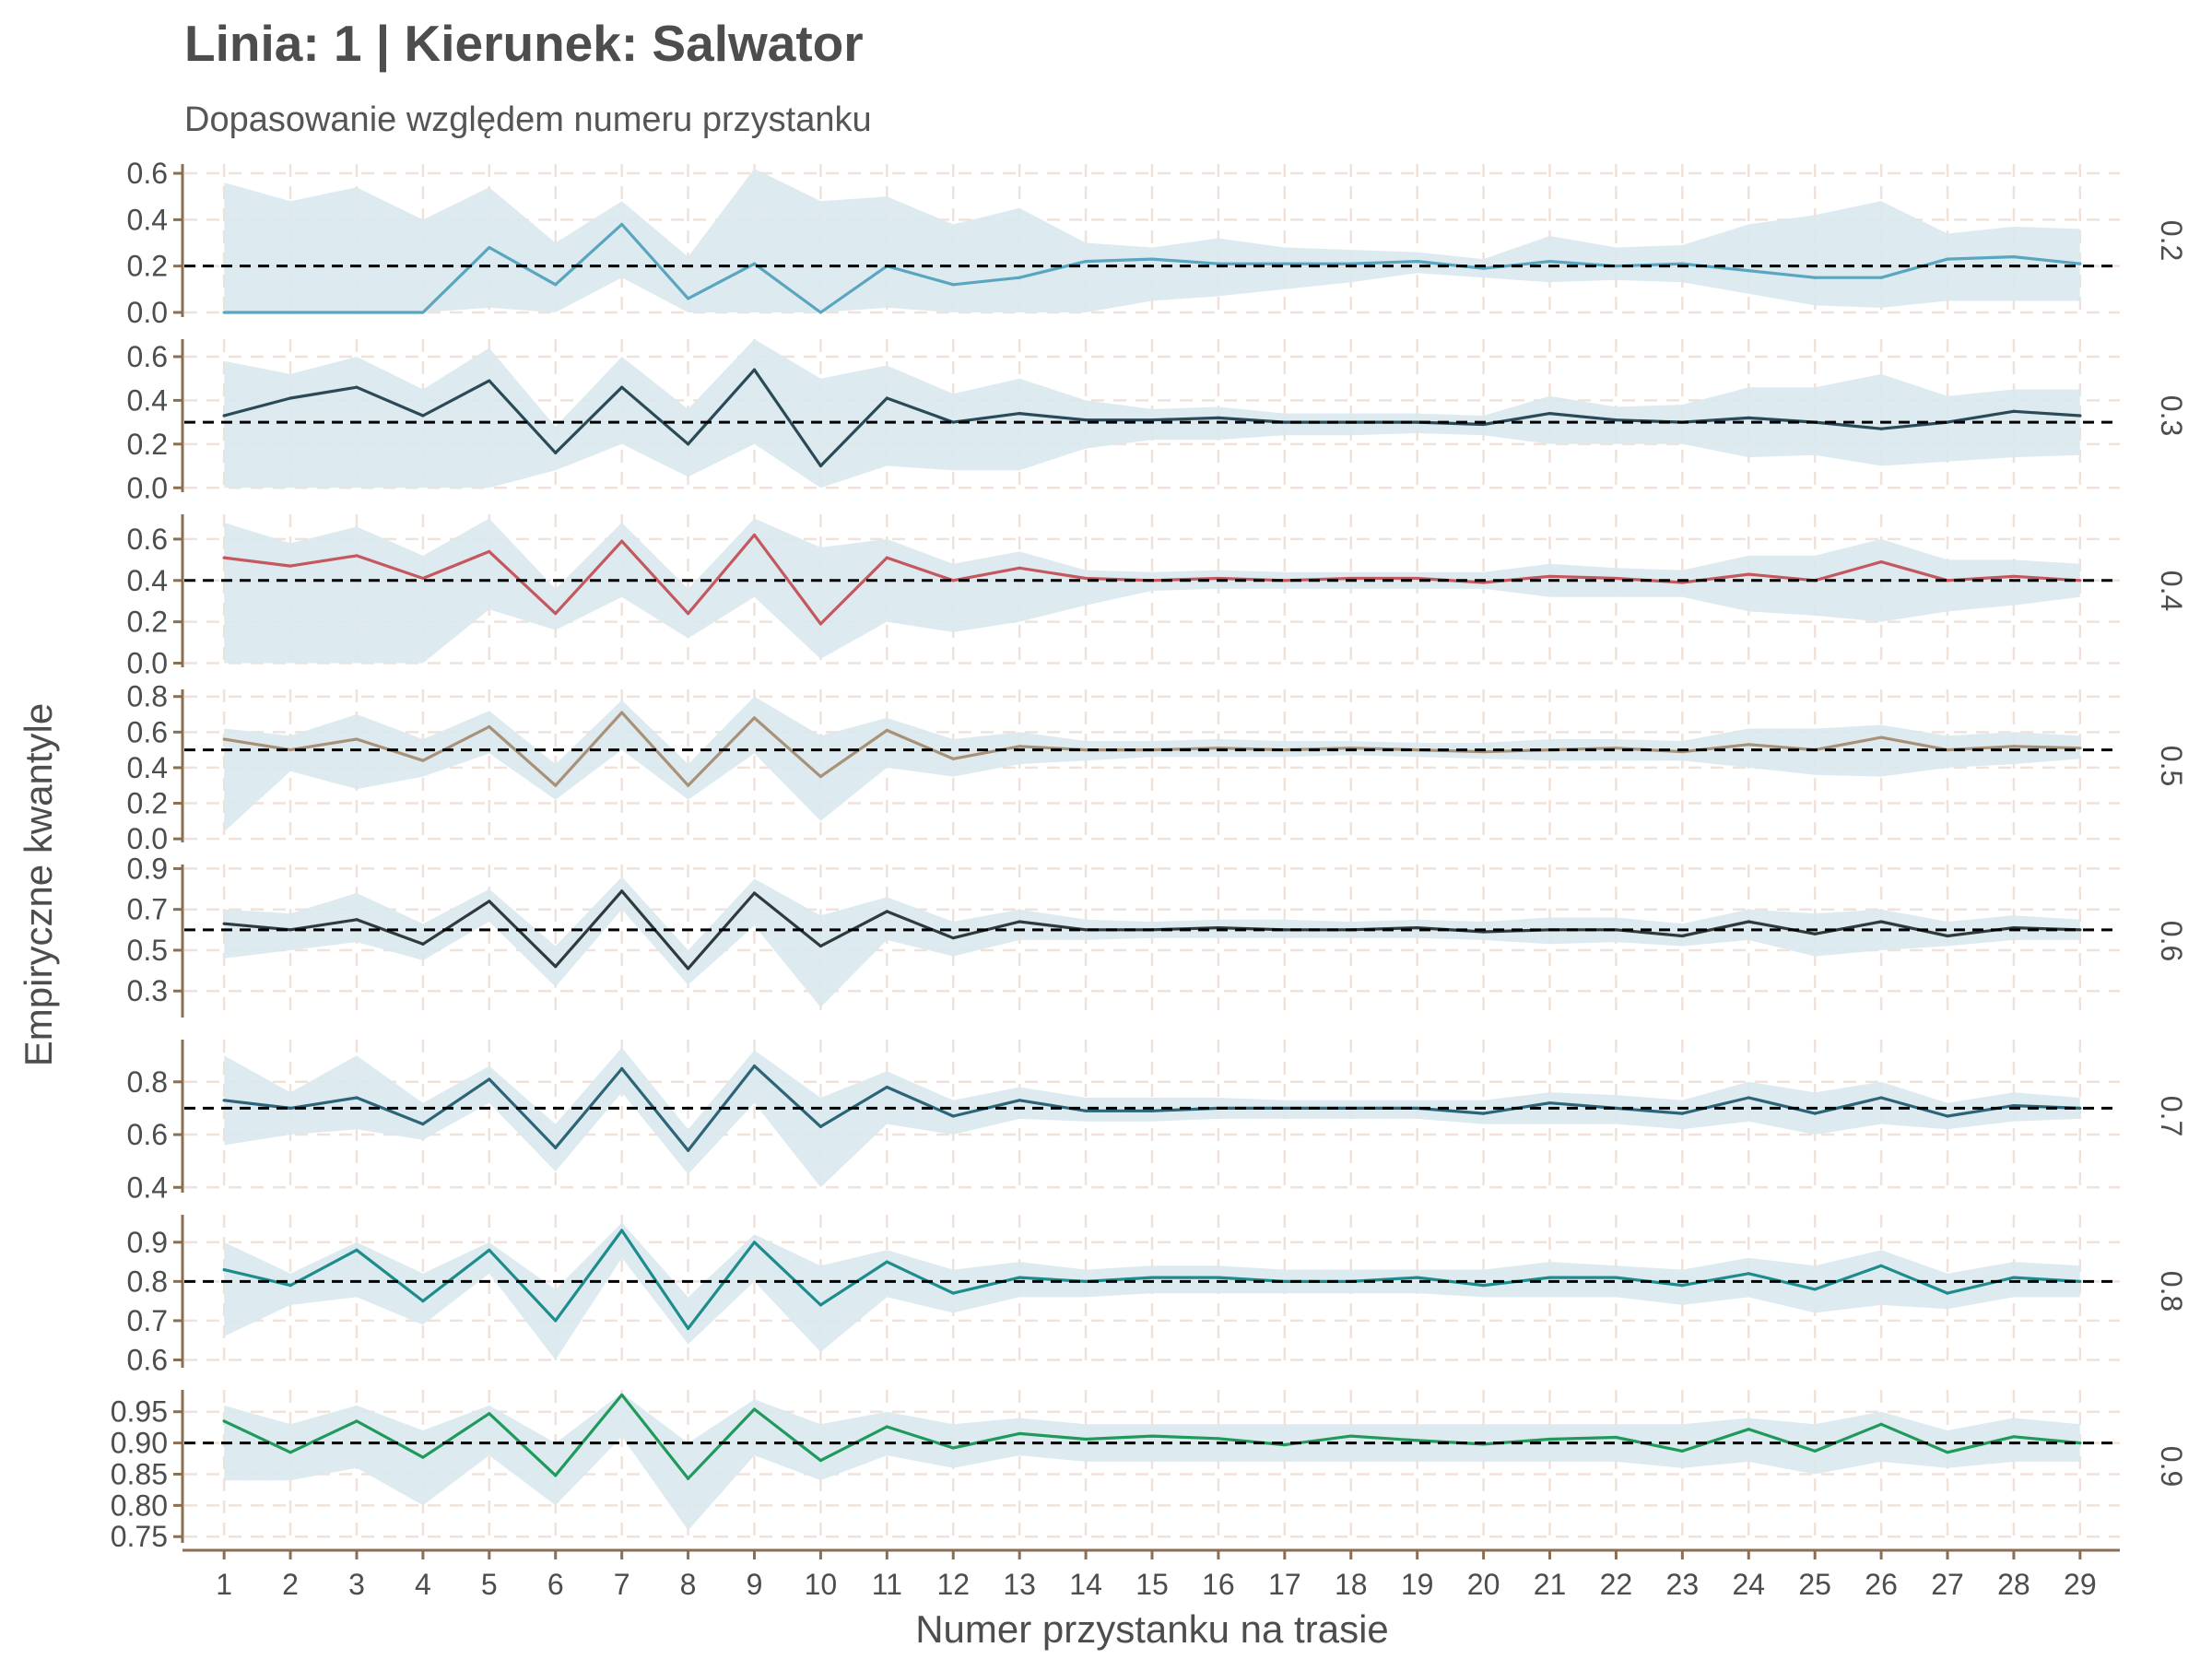  Describe the element at coordinates (1417, 1584) in the screenshot. I see `x-tick-label: 19` at that location.